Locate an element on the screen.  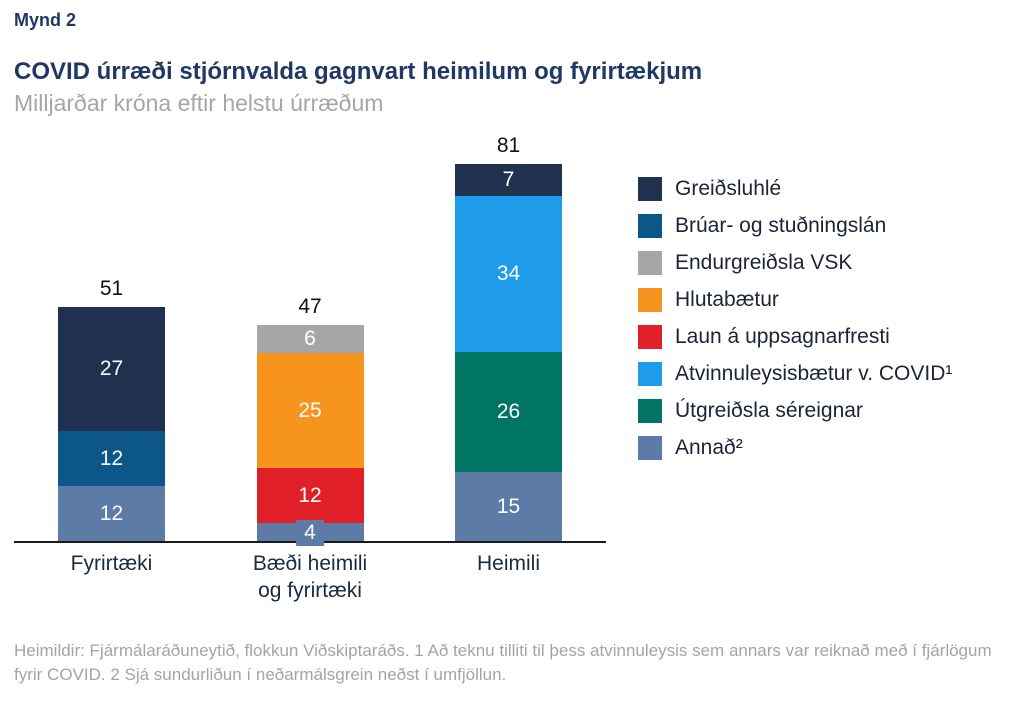
segment-value-label: 25 is located at coordinates (310, 410).